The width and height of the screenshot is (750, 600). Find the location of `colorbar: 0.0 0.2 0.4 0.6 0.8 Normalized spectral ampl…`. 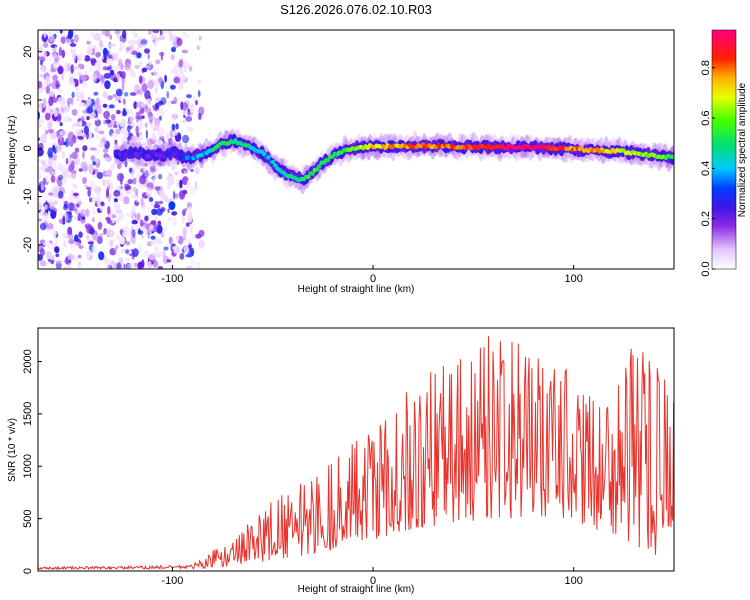

colorbar: 0.0 0.2 0.4 0.6 0.8 Normalized spectral ampl… is located at coordinates (724, 153).